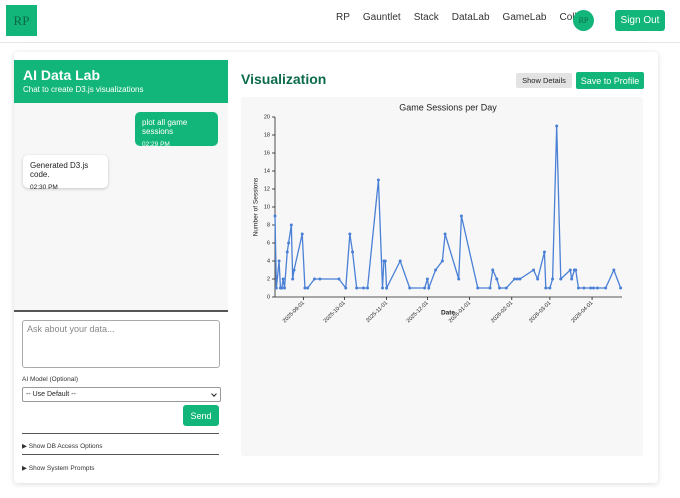 Image resolution: width=680 pixels, height=498 pixels. I want to click on show-details-button: Show Details, so click(544, 80).